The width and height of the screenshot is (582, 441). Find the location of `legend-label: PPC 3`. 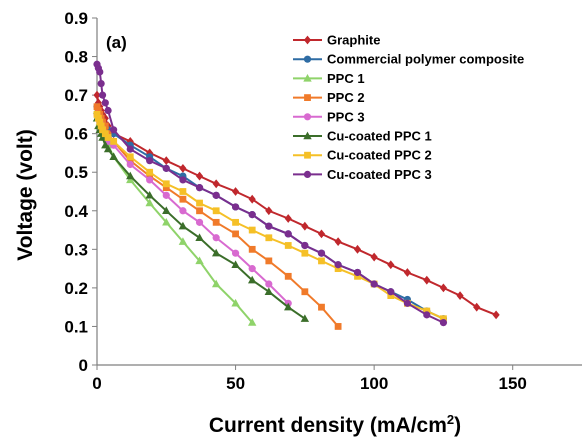

legend-label: PPC 3 is located at coordinates (346, 116).